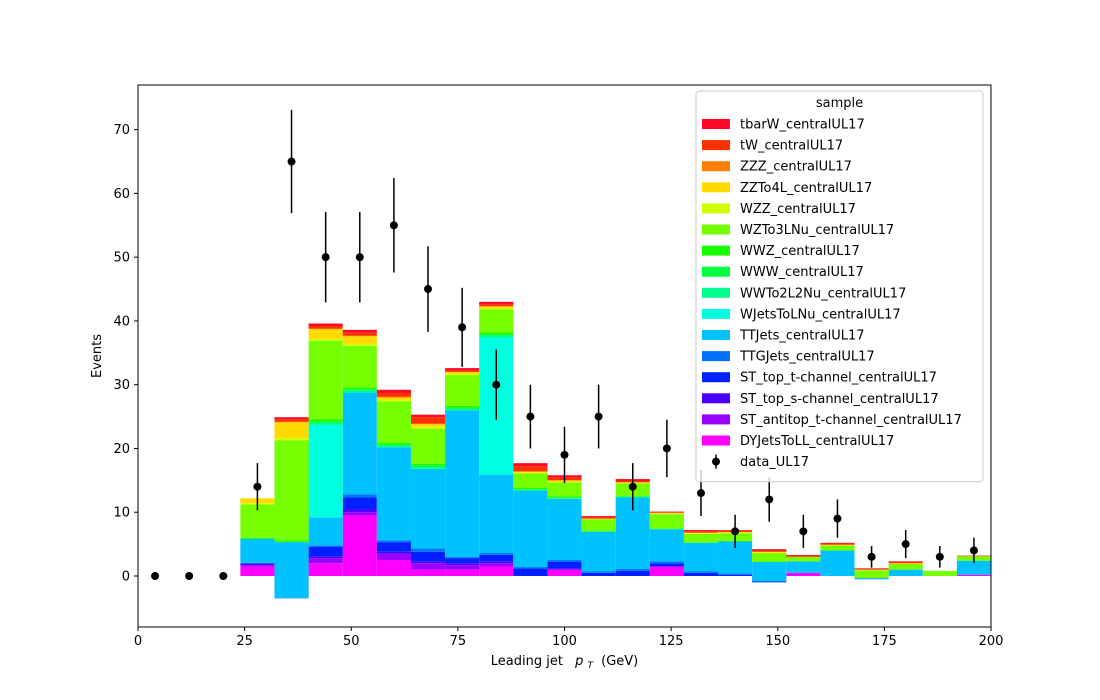  I want to click on legend-label: tW_centralUL17, so click(791, 146).